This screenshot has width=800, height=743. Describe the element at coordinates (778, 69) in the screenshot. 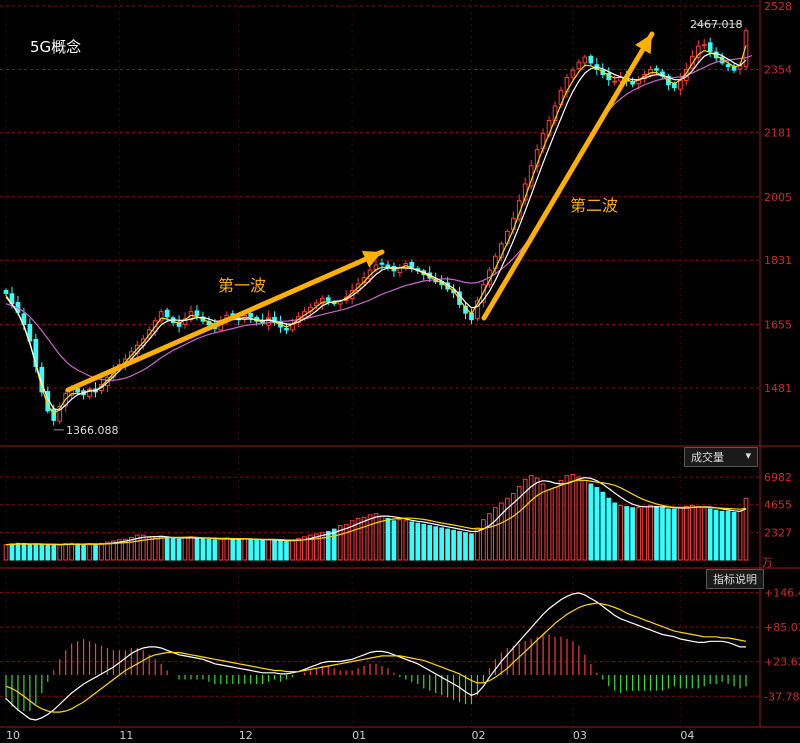

I see `price-tick-label: 2354` at that location.